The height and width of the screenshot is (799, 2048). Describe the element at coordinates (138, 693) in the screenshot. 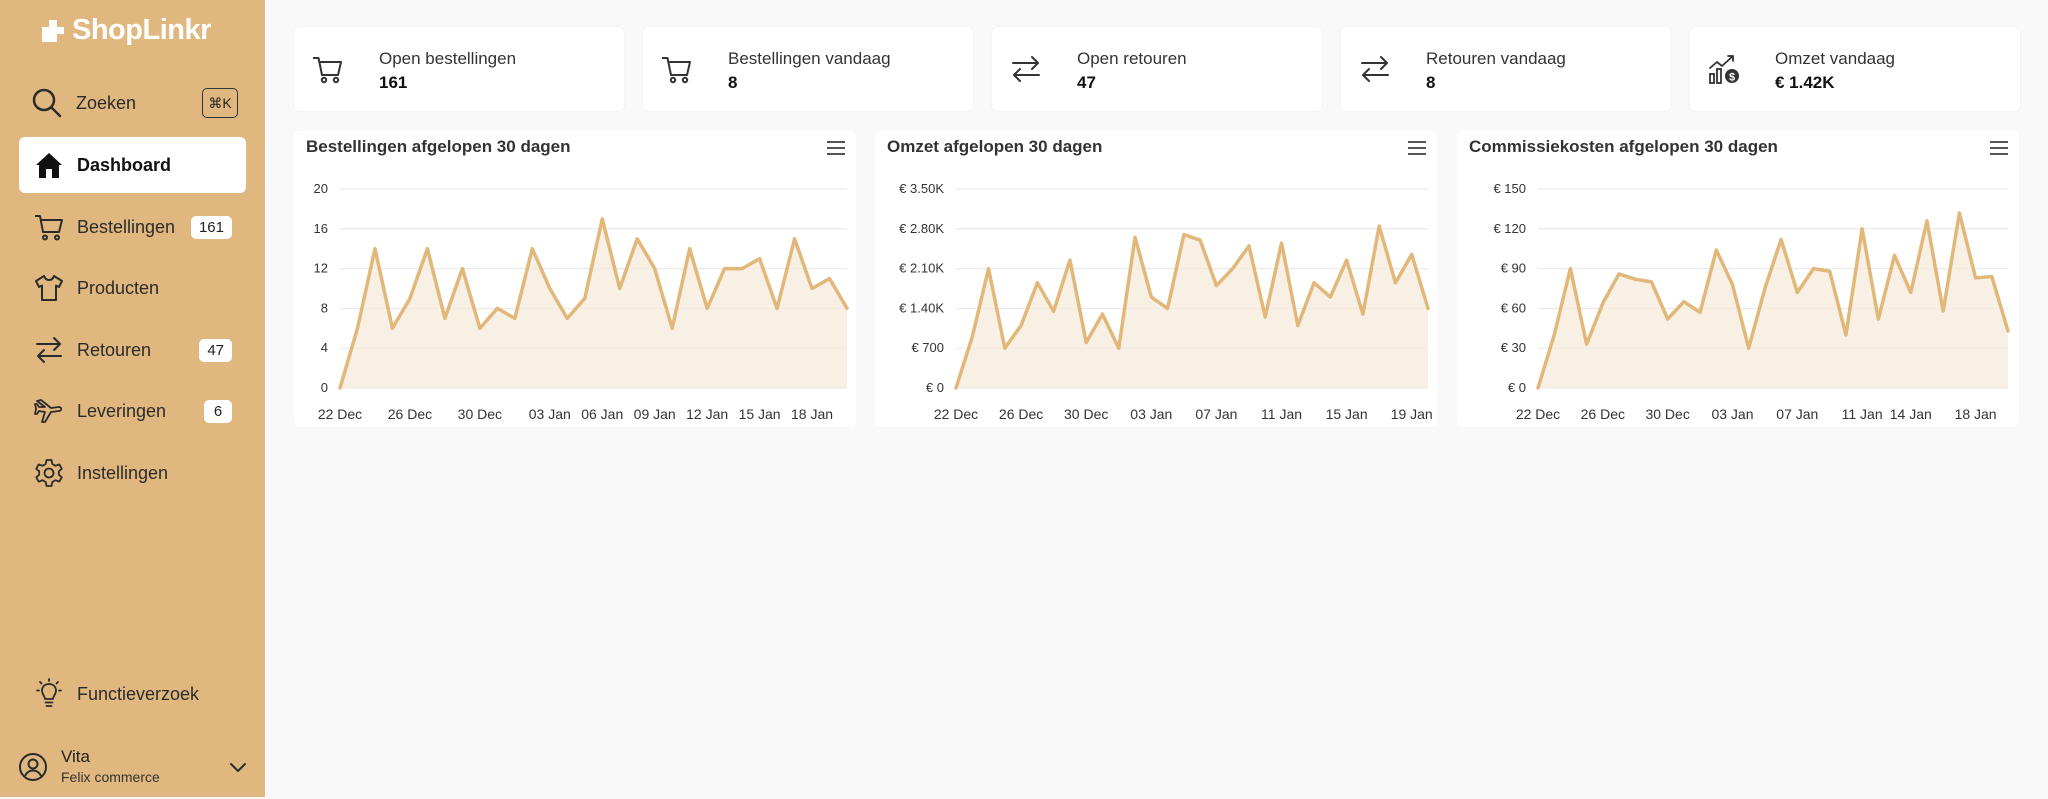

I see `feature-request-label: Functieverzoek` at that location.